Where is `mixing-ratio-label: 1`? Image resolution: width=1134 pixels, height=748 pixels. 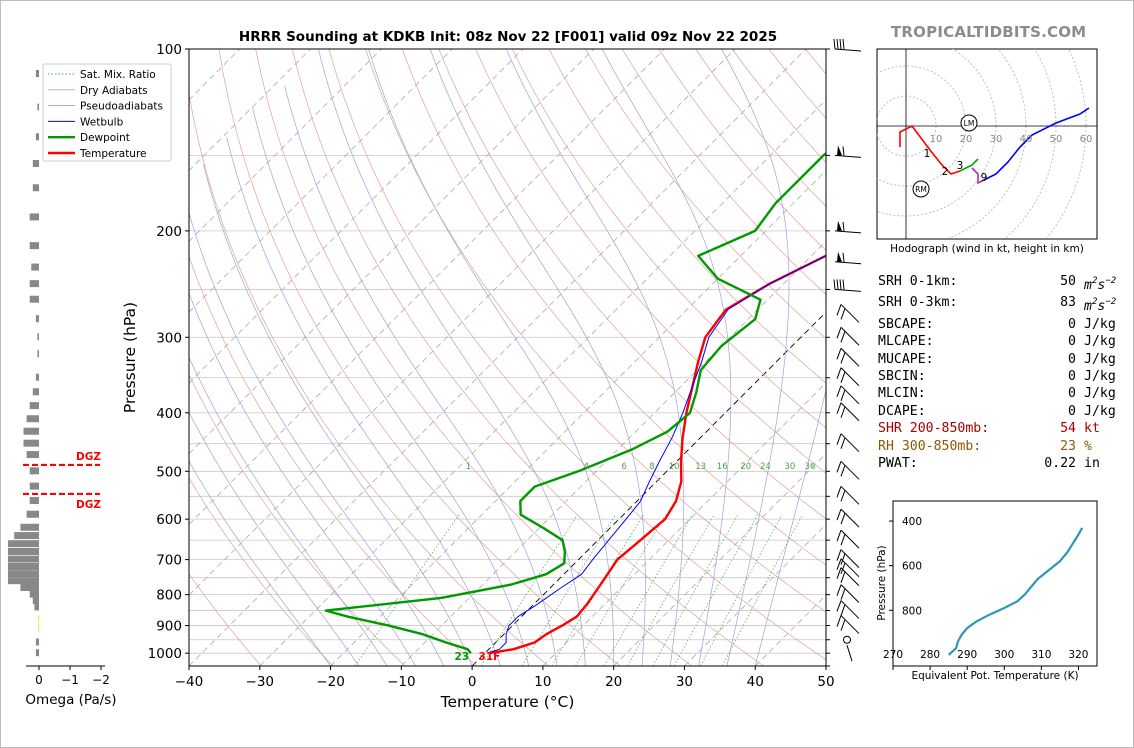 mixing-ratio-label: 1 is located at coordinates (468, 467).